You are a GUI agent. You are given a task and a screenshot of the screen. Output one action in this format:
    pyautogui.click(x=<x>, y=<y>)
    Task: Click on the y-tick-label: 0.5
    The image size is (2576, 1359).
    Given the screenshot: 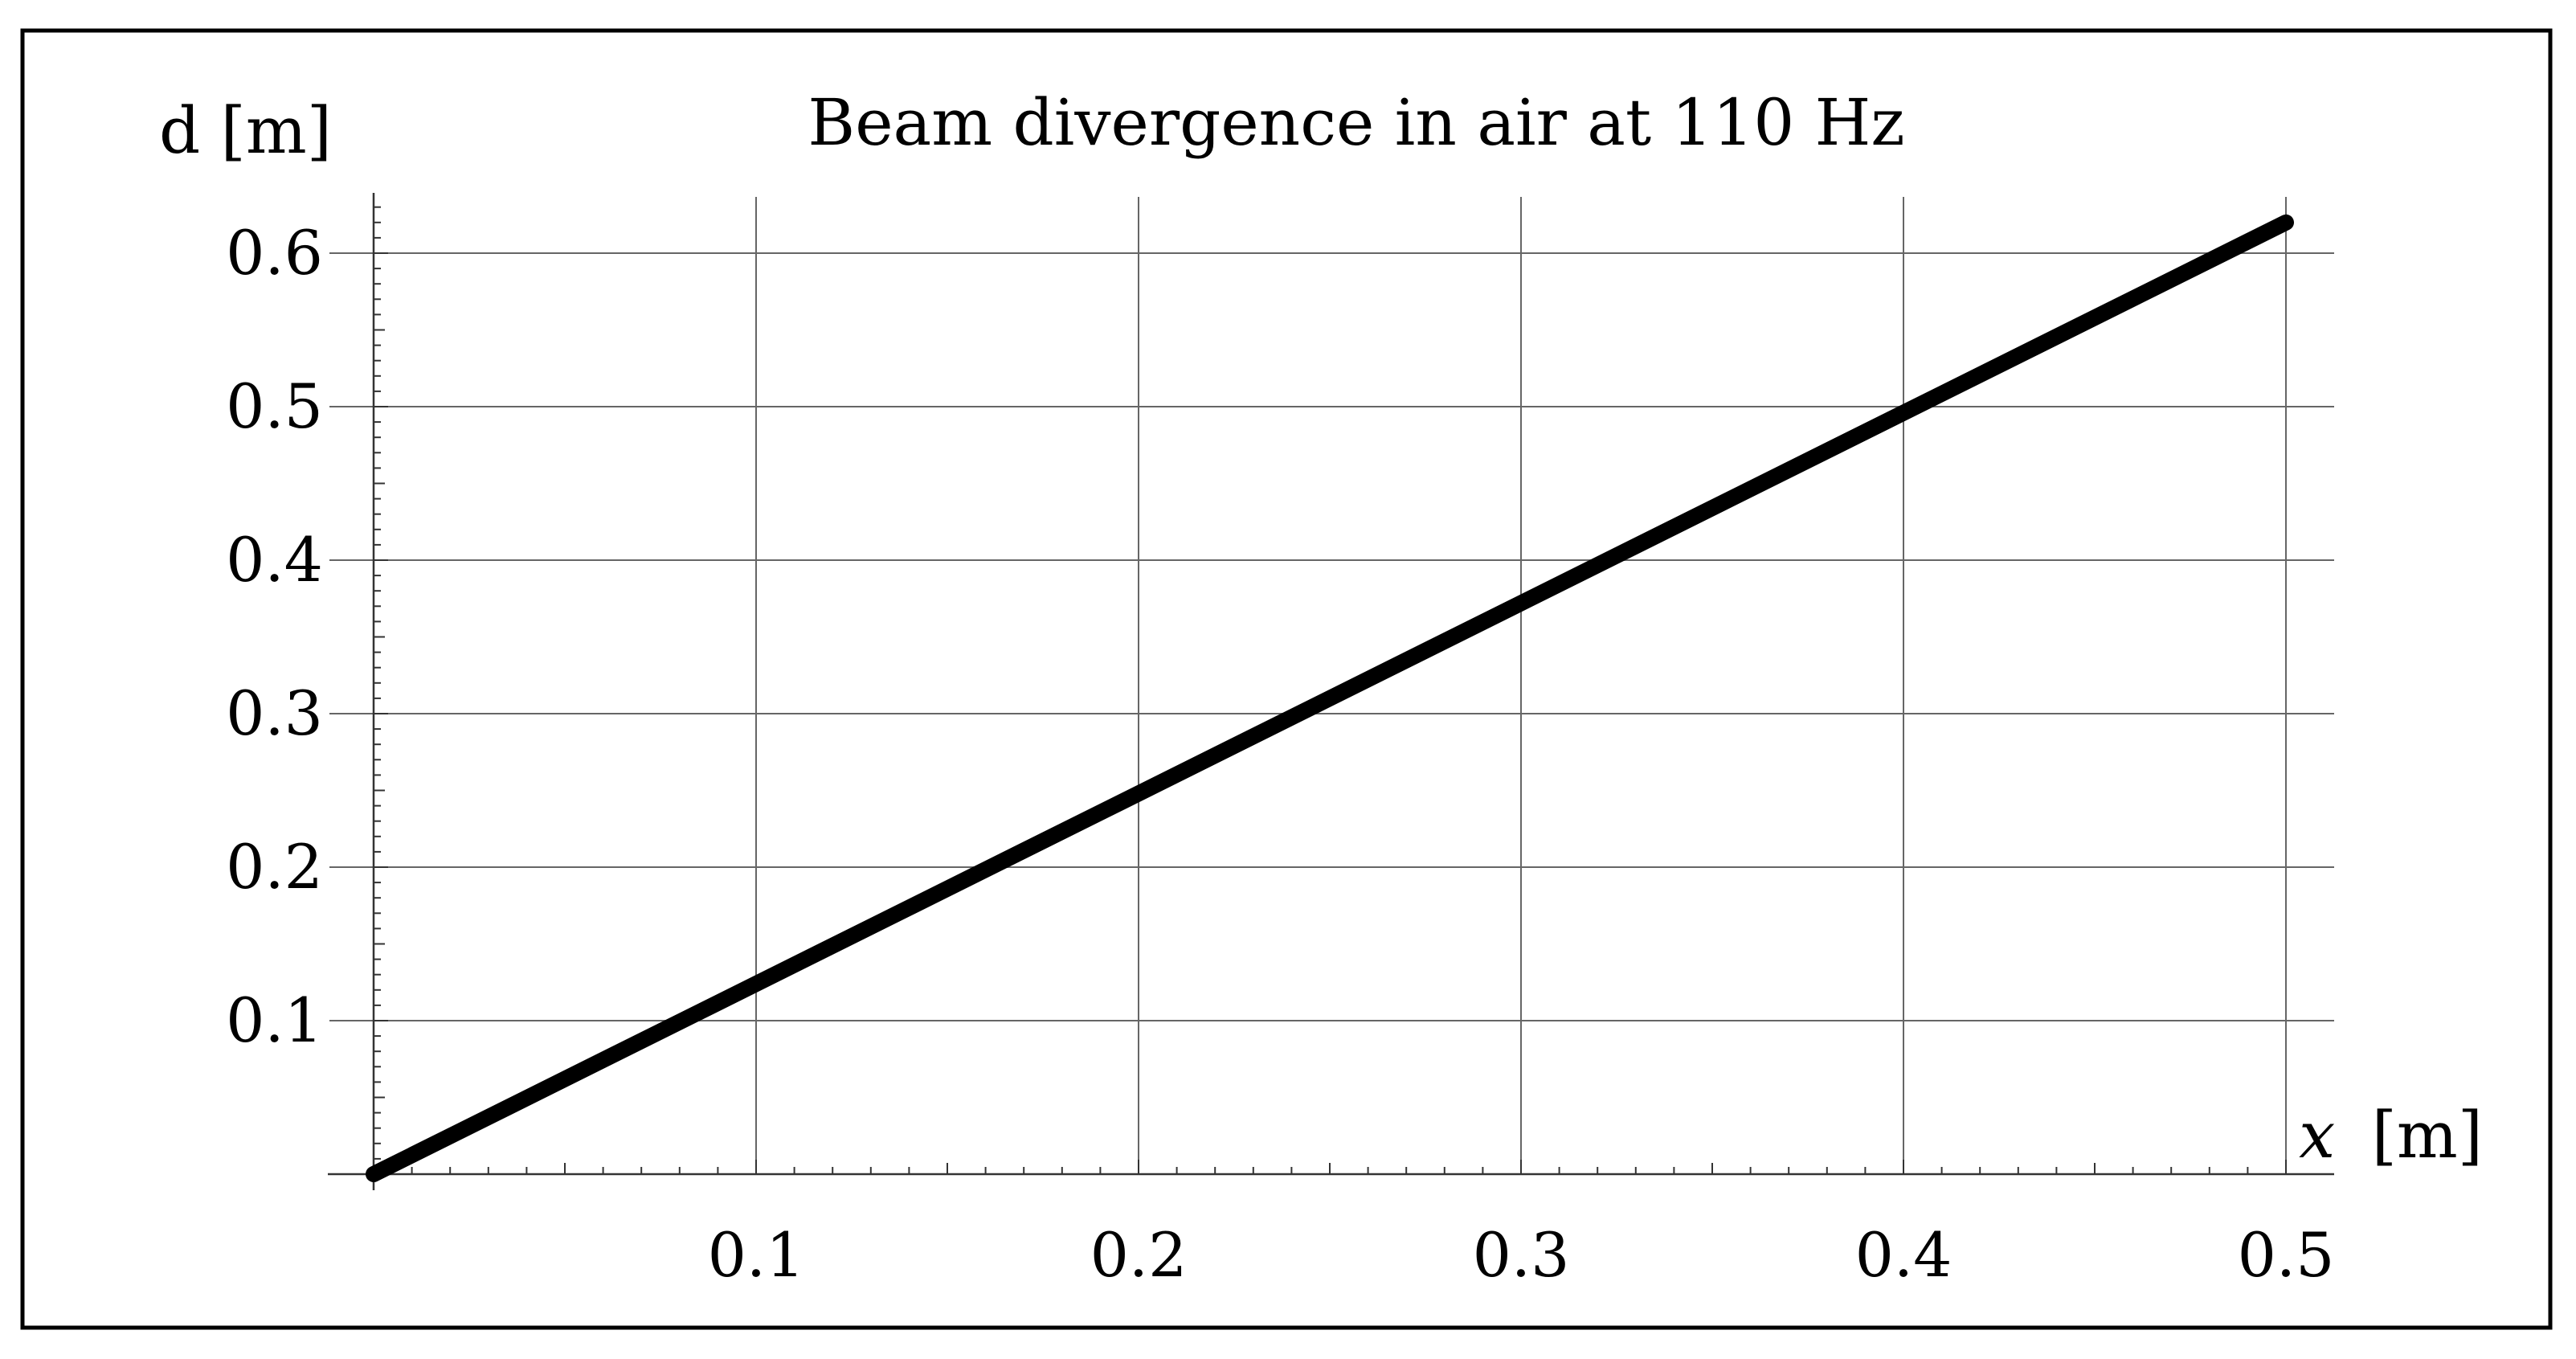 What is the action you would take?
    pyautogui.click(x=274, y=406)
    